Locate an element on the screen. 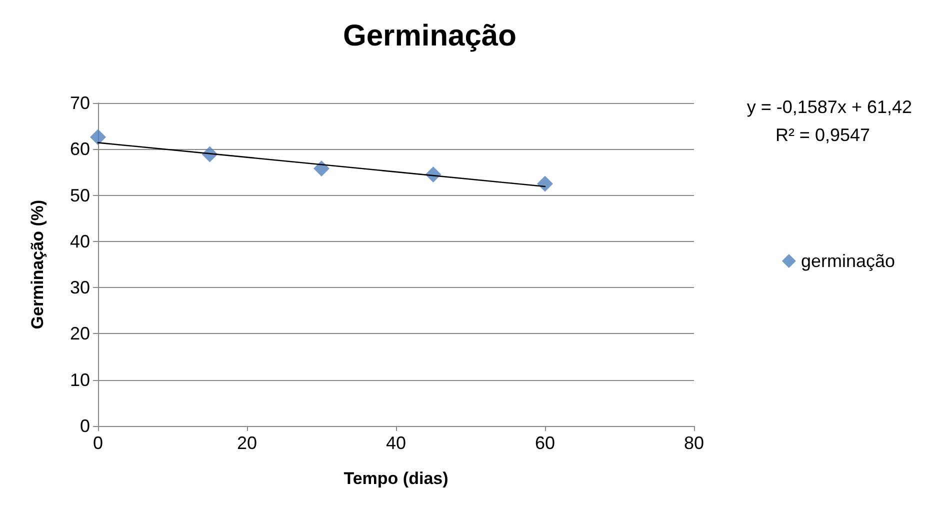 Image resolution: width=928 pixels, height=522 pixels. x-tick-label: 20 is located at coordinates (247, 443).